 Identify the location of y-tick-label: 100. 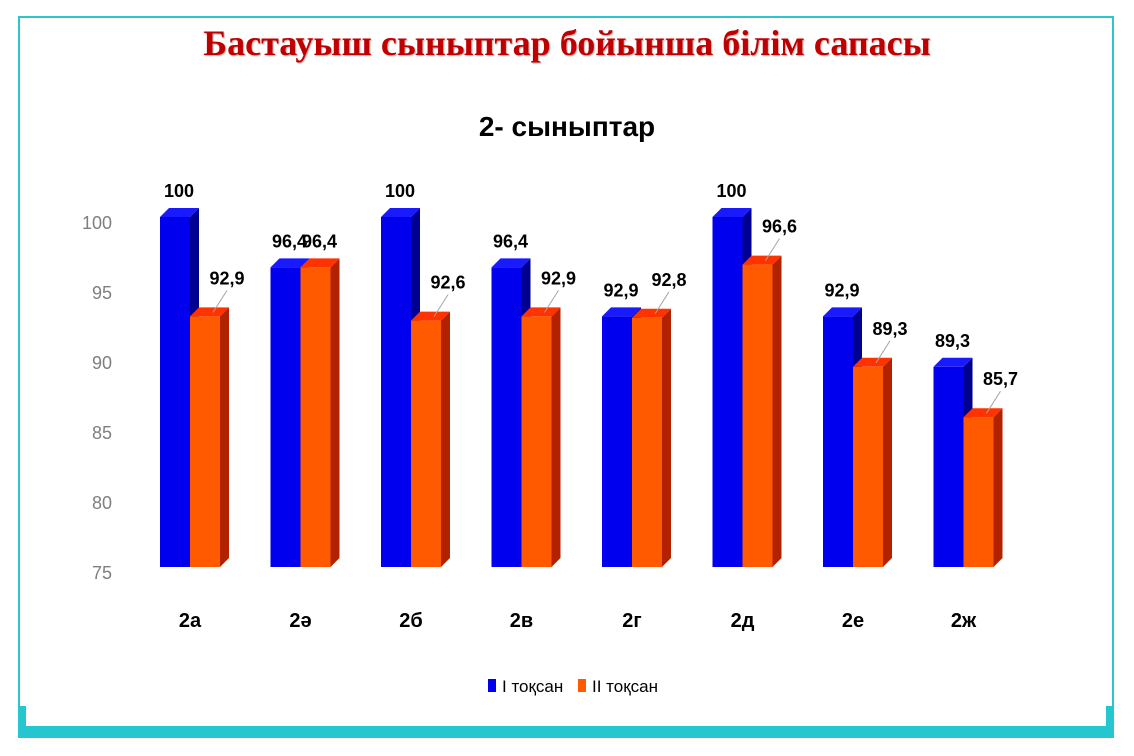
(97, 223).